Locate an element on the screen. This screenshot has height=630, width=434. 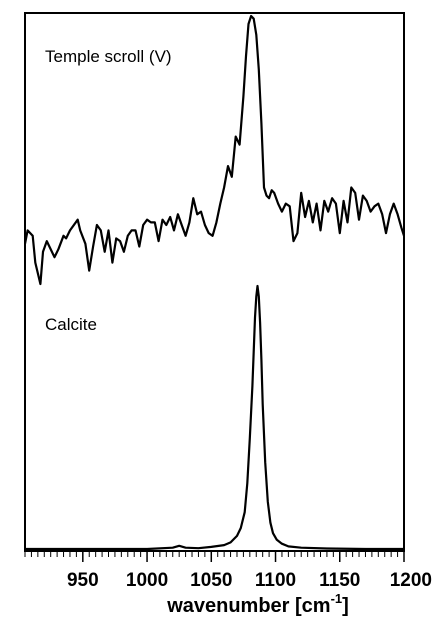
major-ticks is located at coordinates (243, 556).